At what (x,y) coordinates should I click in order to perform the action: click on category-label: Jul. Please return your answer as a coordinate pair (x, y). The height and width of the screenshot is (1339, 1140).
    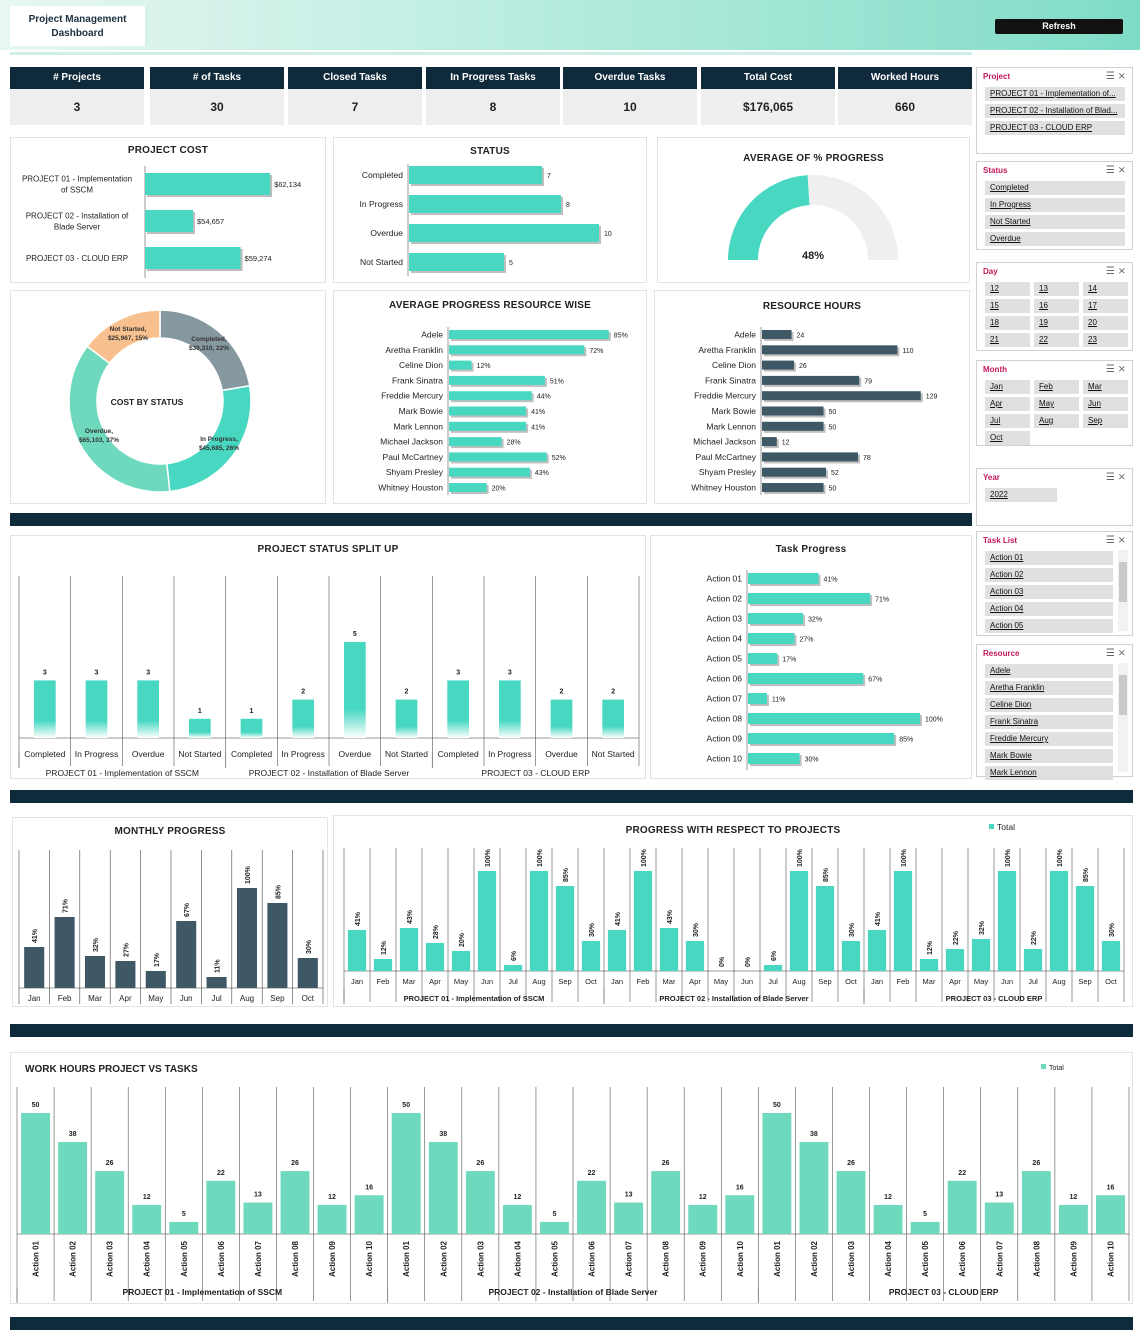
    Looking at the image, I should click on (773, 981).